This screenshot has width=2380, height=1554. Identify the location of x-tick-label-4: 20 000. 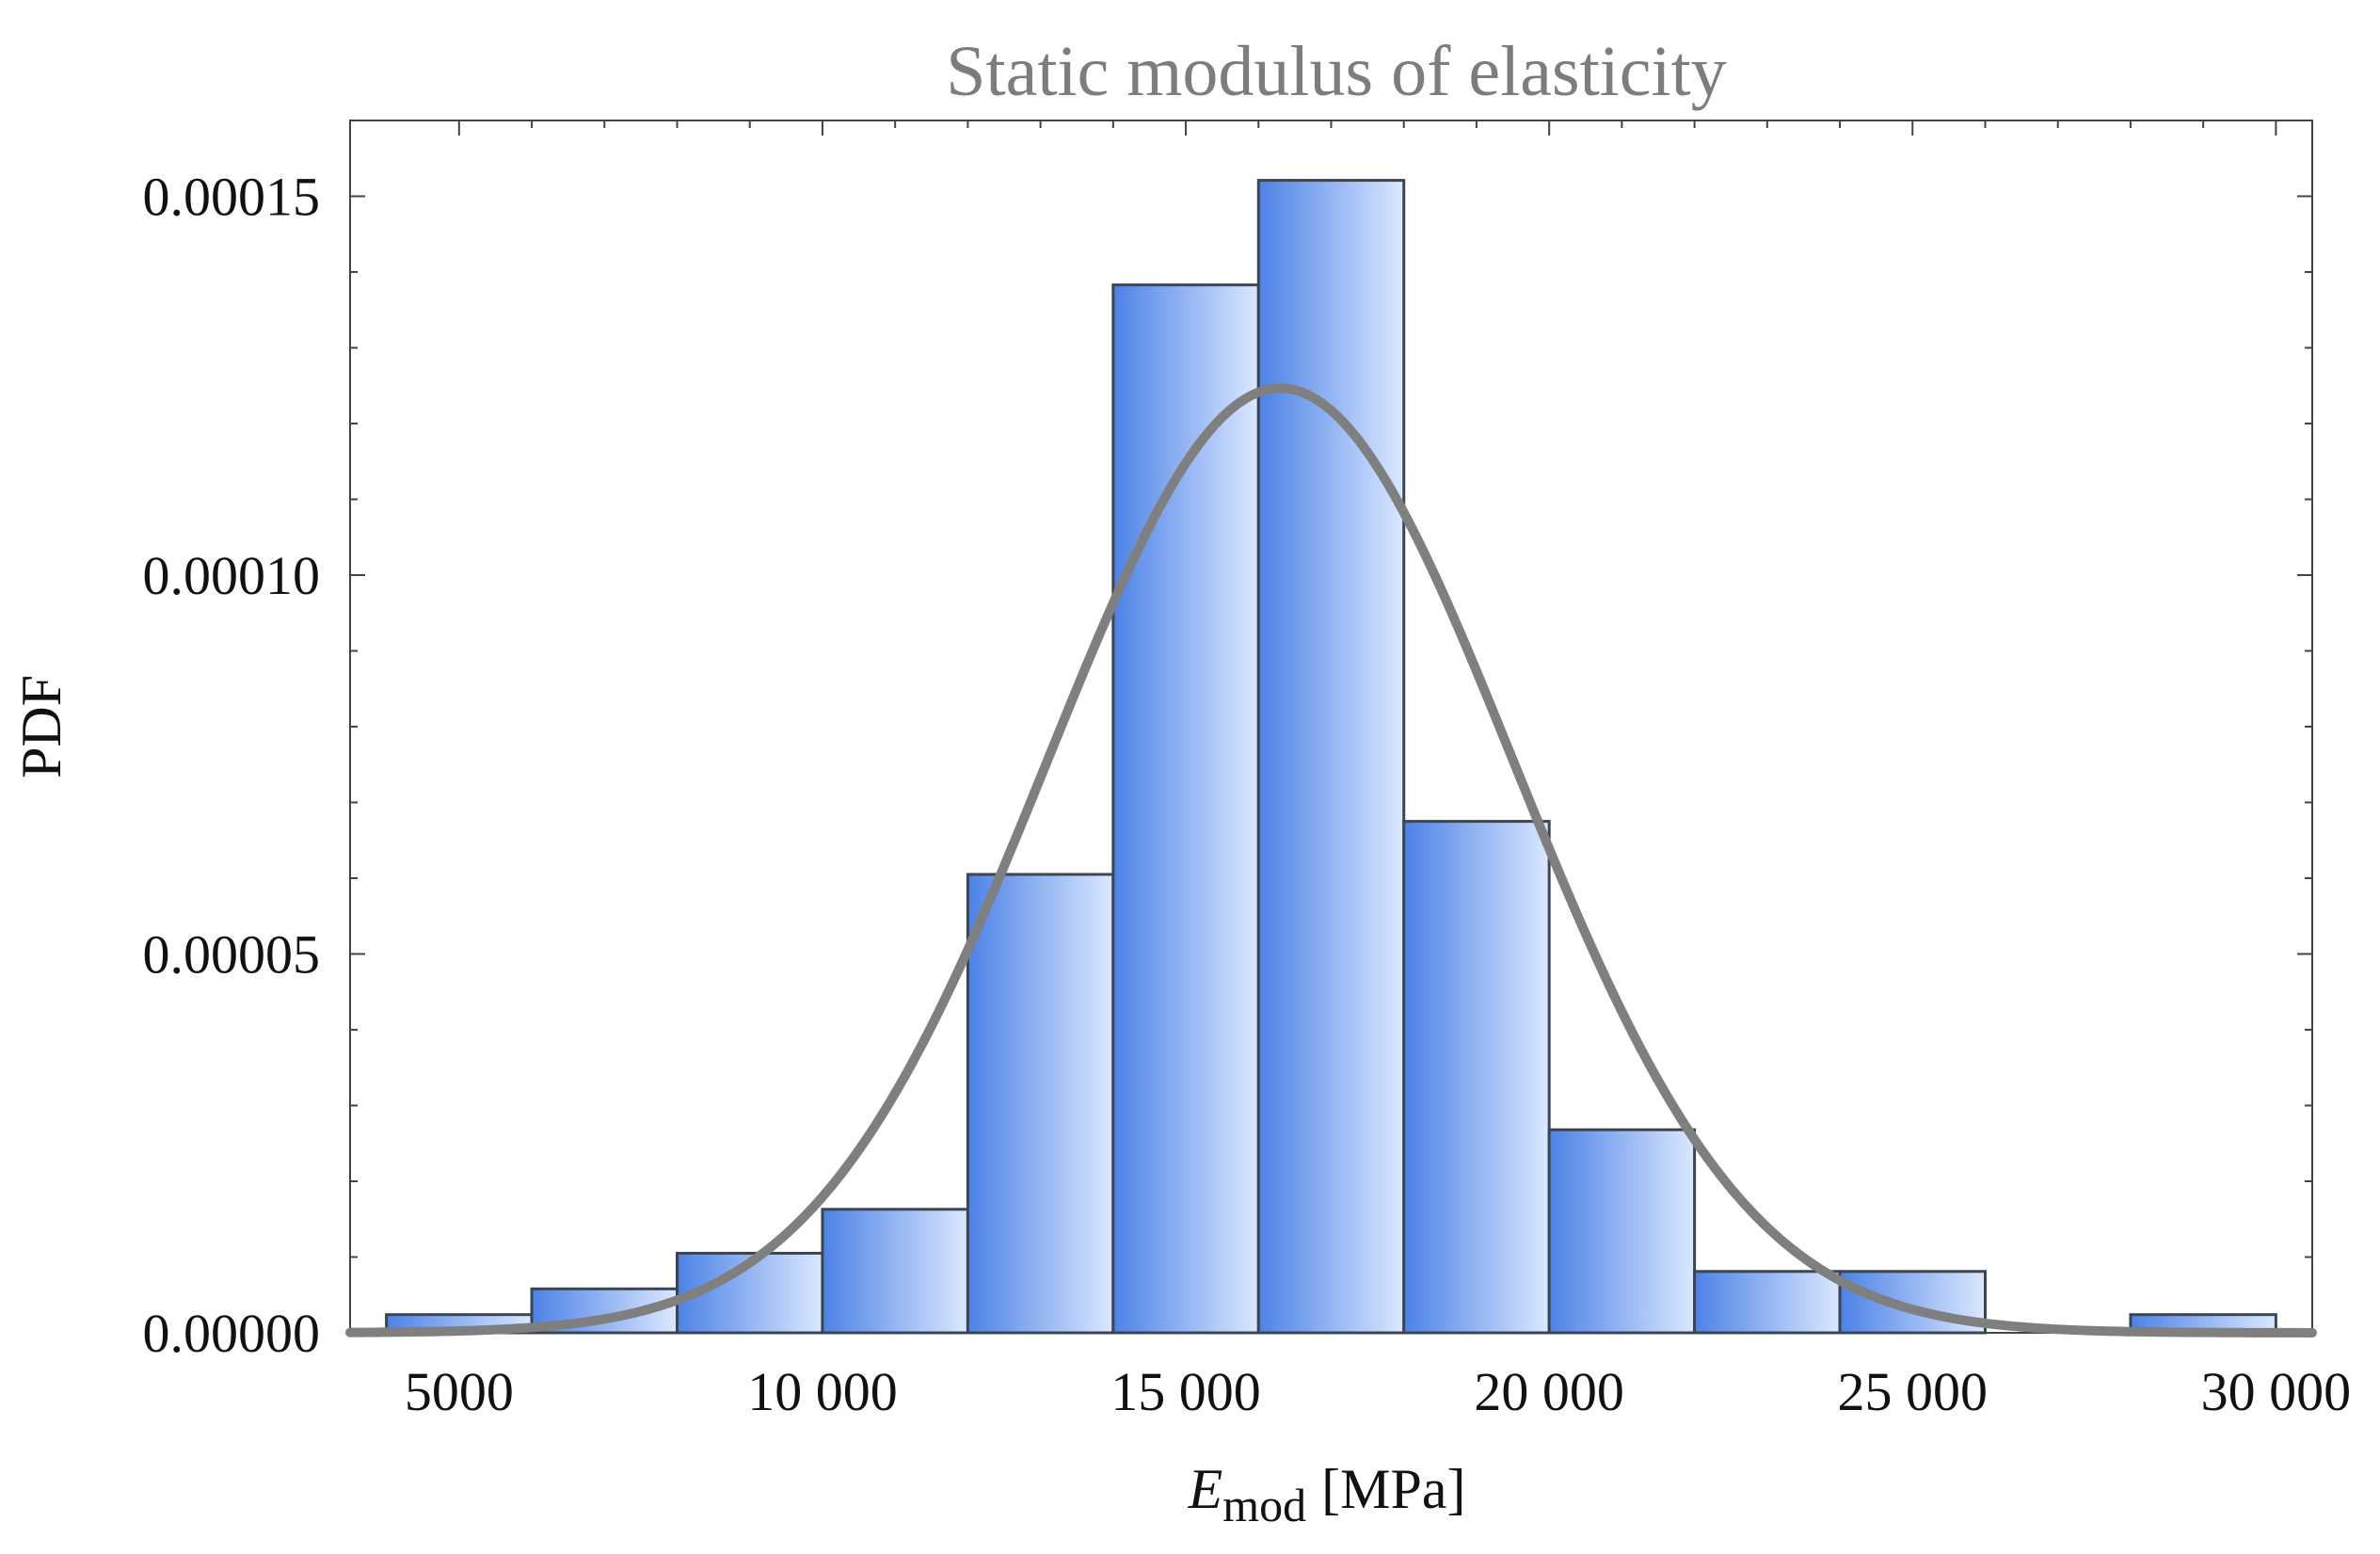
(1549, 1391).